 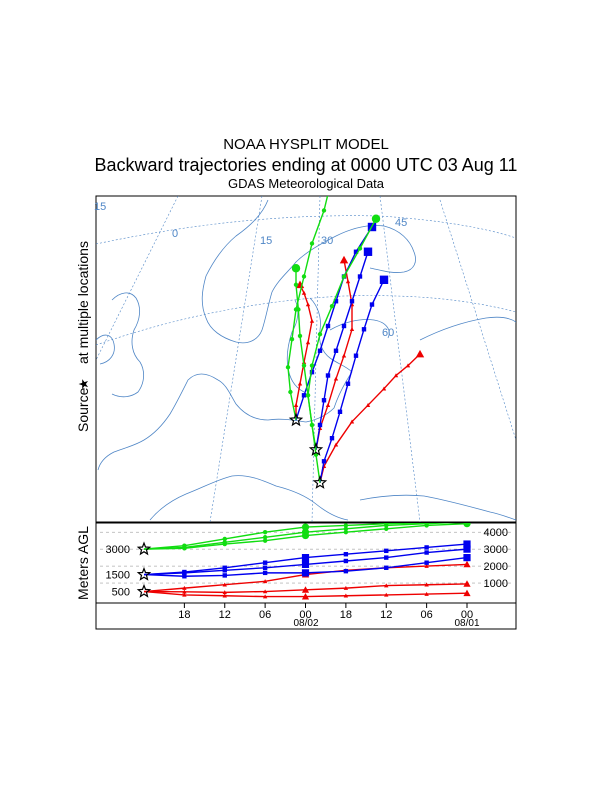 I want to click on lon-45-line, so click(x=477, y=320).